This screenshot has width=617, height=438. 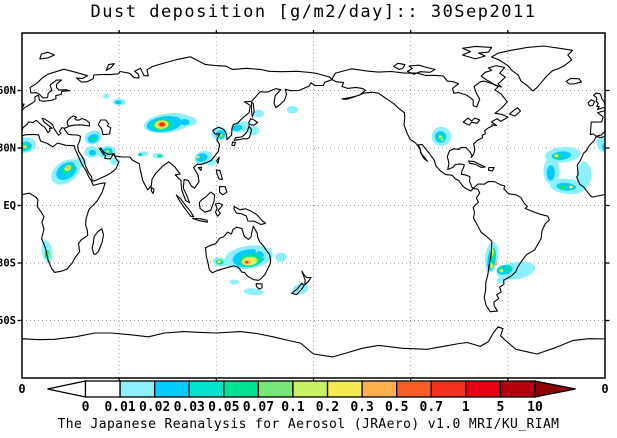 I want to click on colorbar-tick-label: 1, so click(x=466, y=407).